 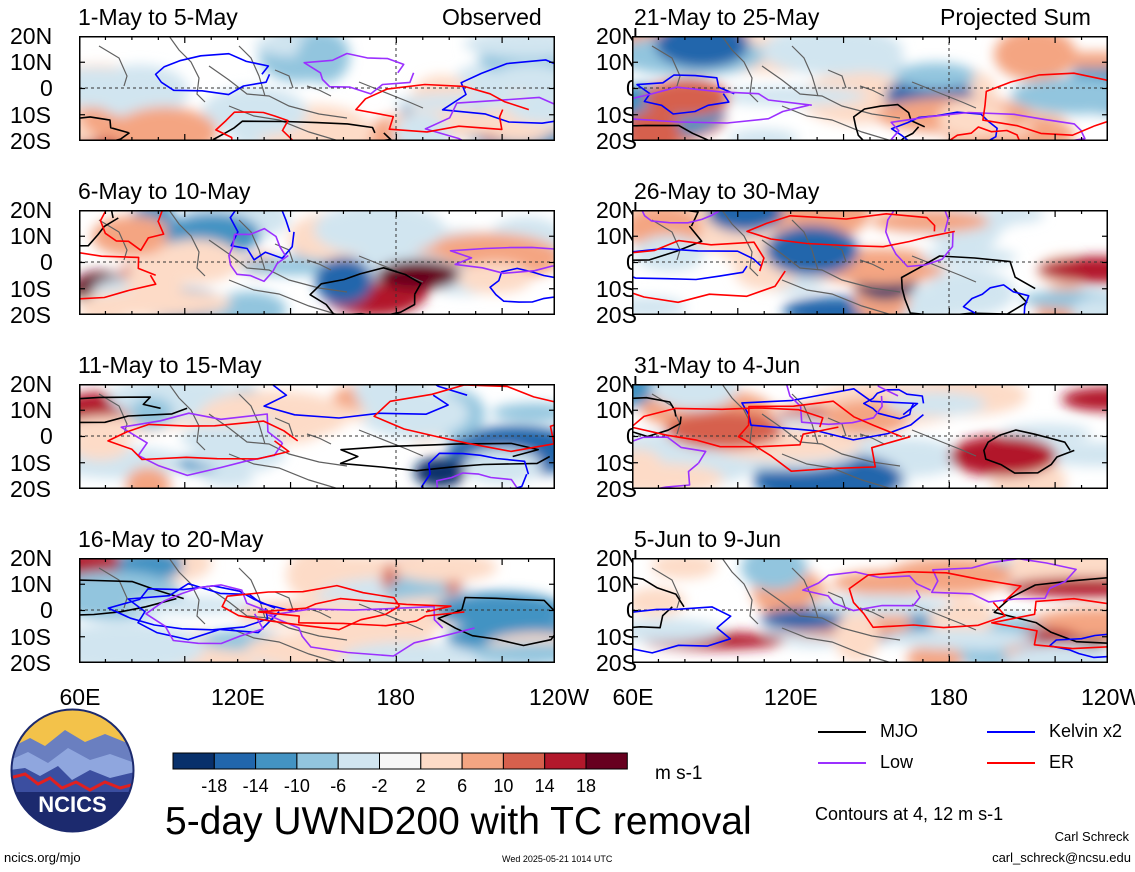 What do you see at coordinates (158, 17) in the screenshot?
I see `panel-title: 1-May to 5-May` at bounding box center [158, 17].